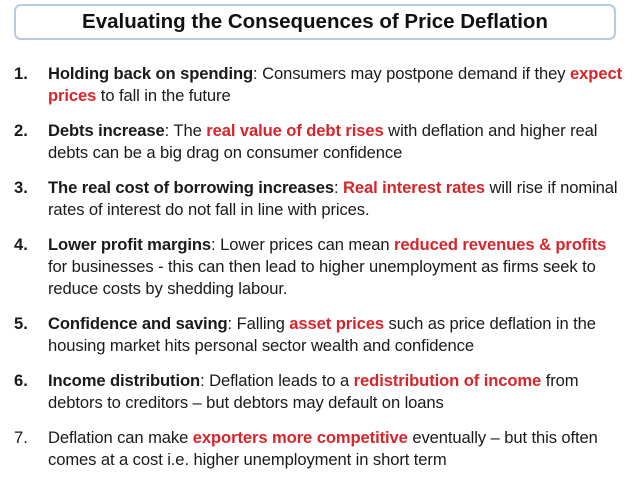 This screenshot has width=638, height=479. I want to click on item-highlight: expect prices, so click(335, 84).